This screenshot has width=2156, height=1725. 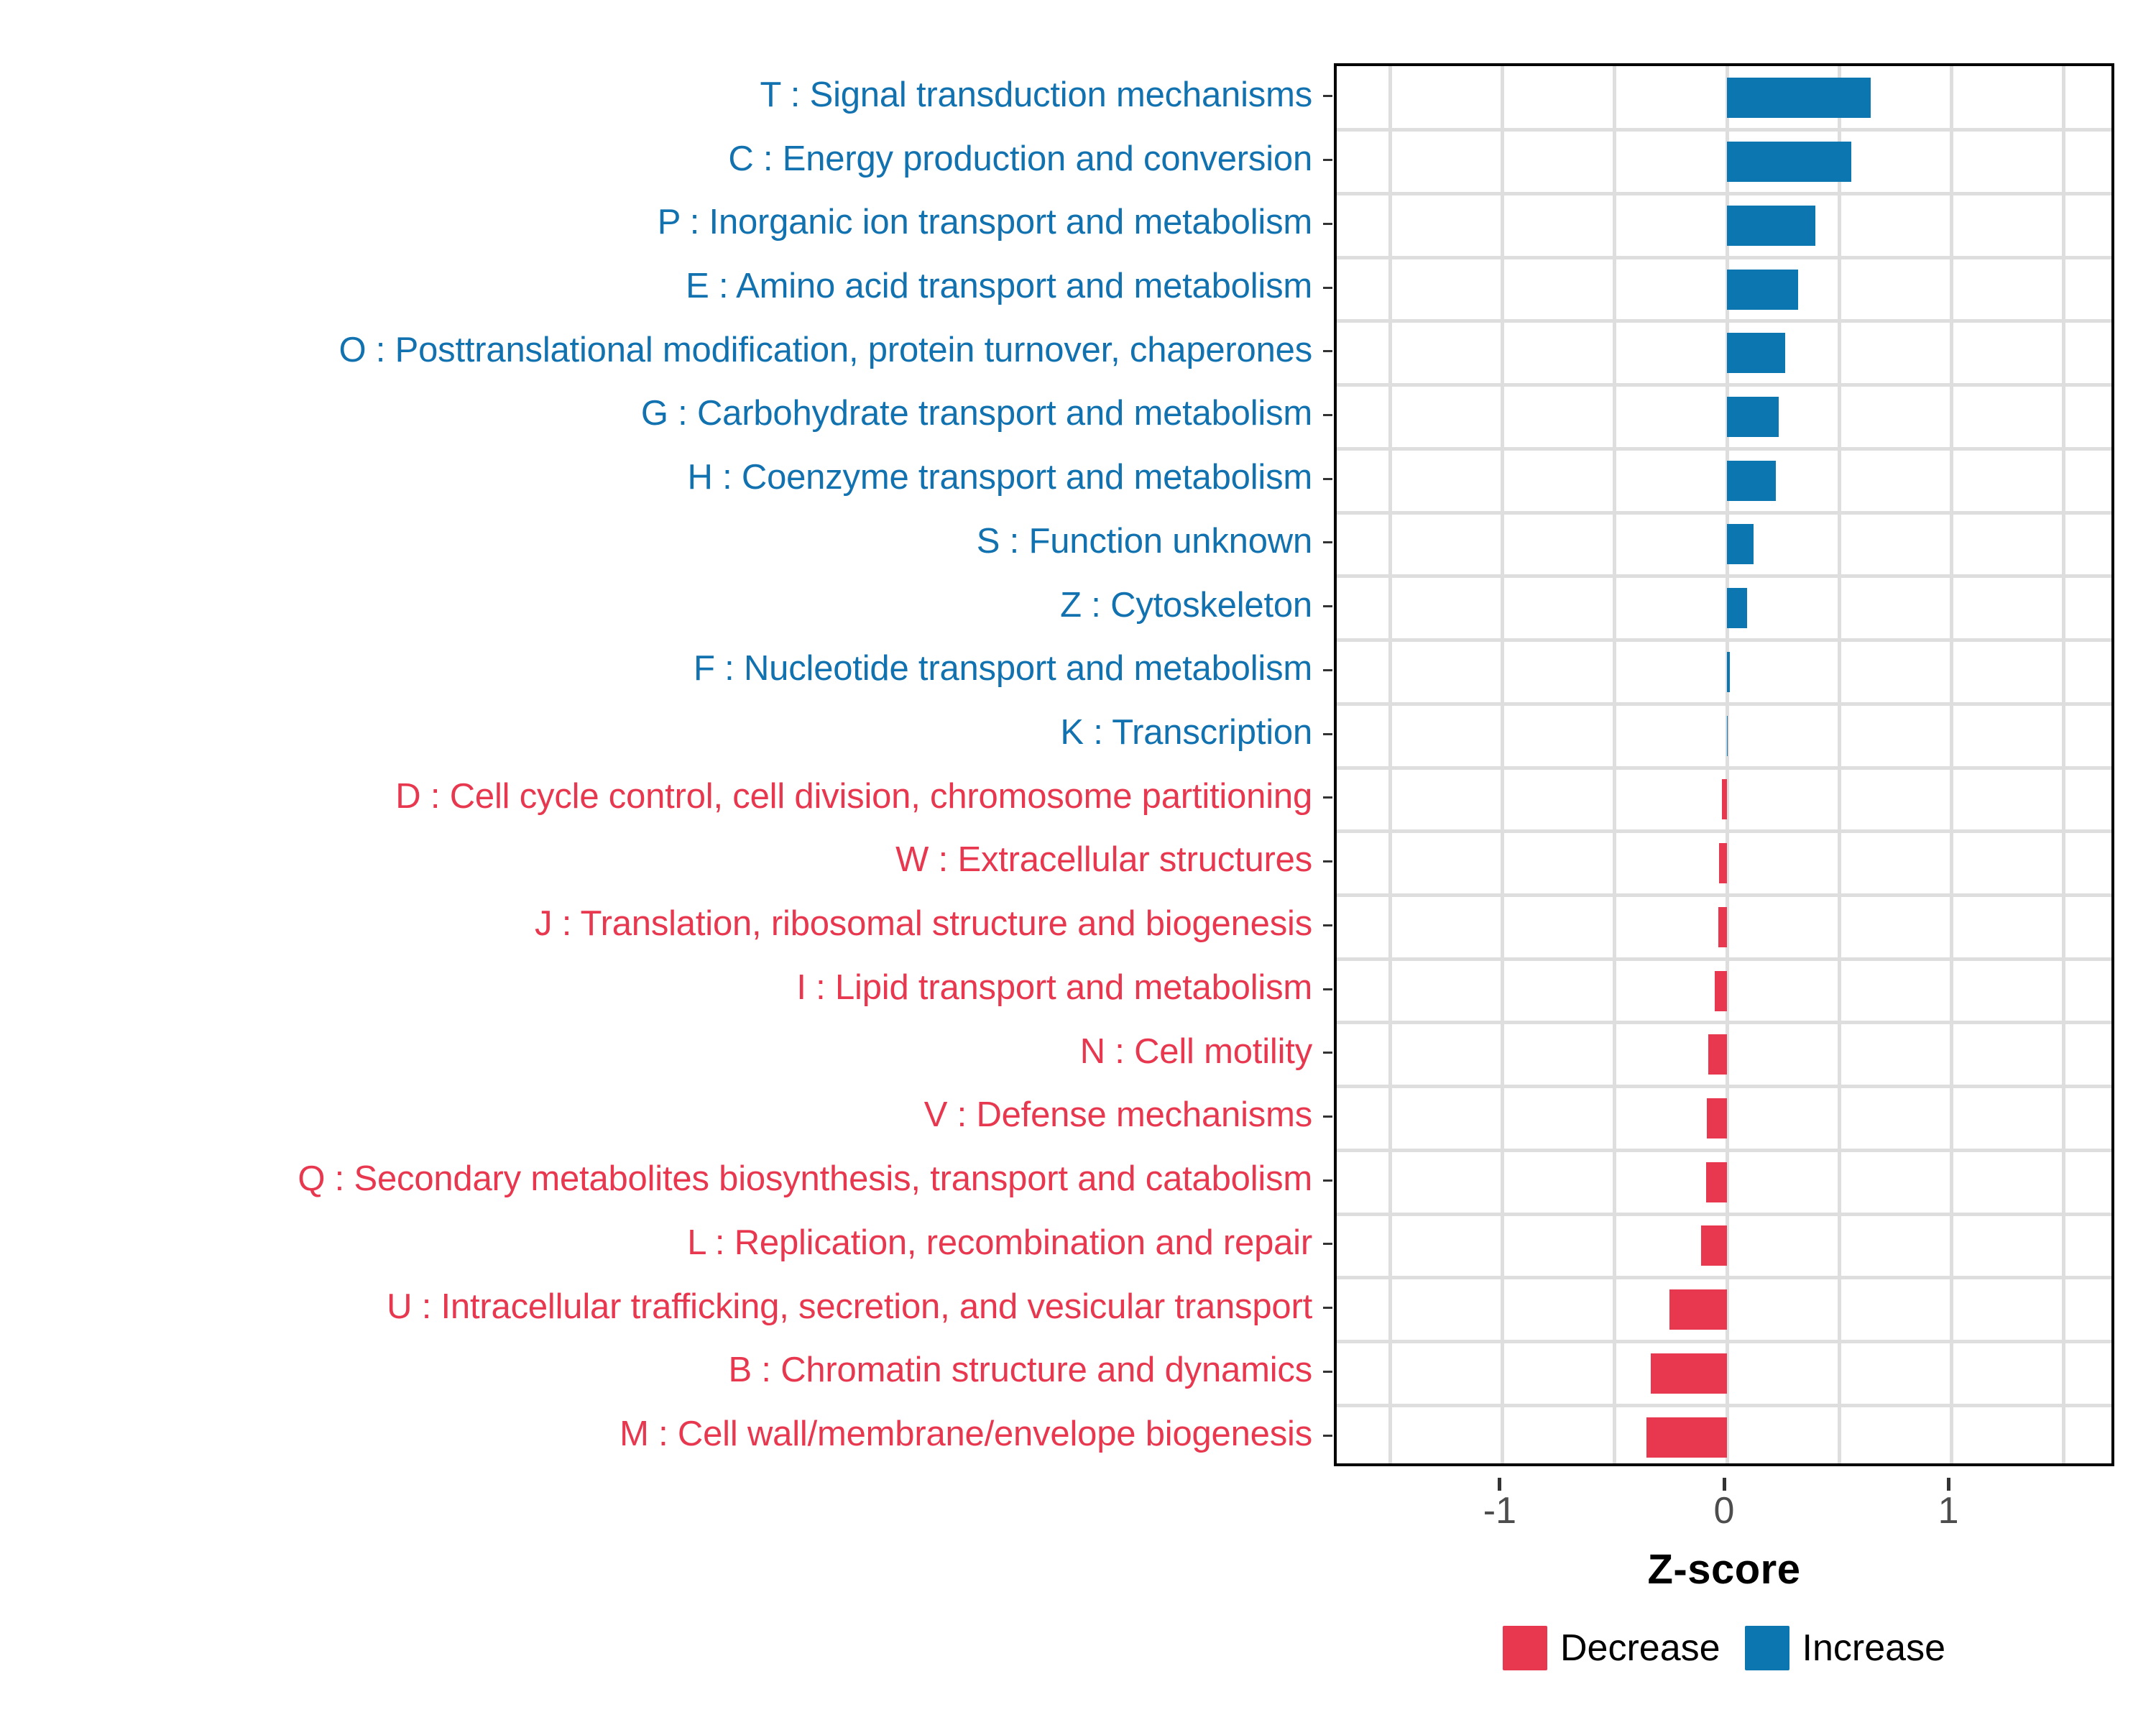 What do you see at coordinates (1724, 1569) in the screenshot?
I see `x-axis-title: Z-score` at bounding box center [1724, 1569].